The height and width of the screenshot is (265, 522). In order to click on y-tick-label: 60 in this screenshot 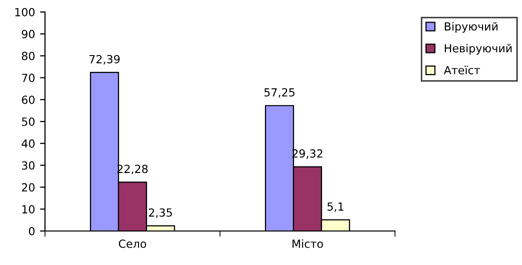, I will do `click(28, 100)`.